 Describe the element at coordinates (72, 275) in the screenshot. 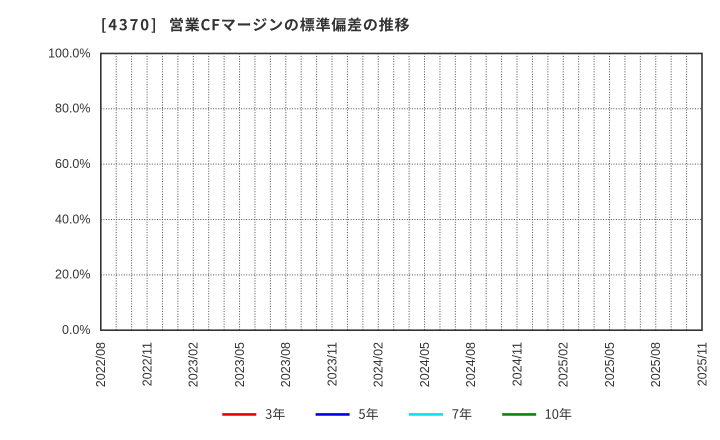

I see `svg-text: 20.0%` at that location.